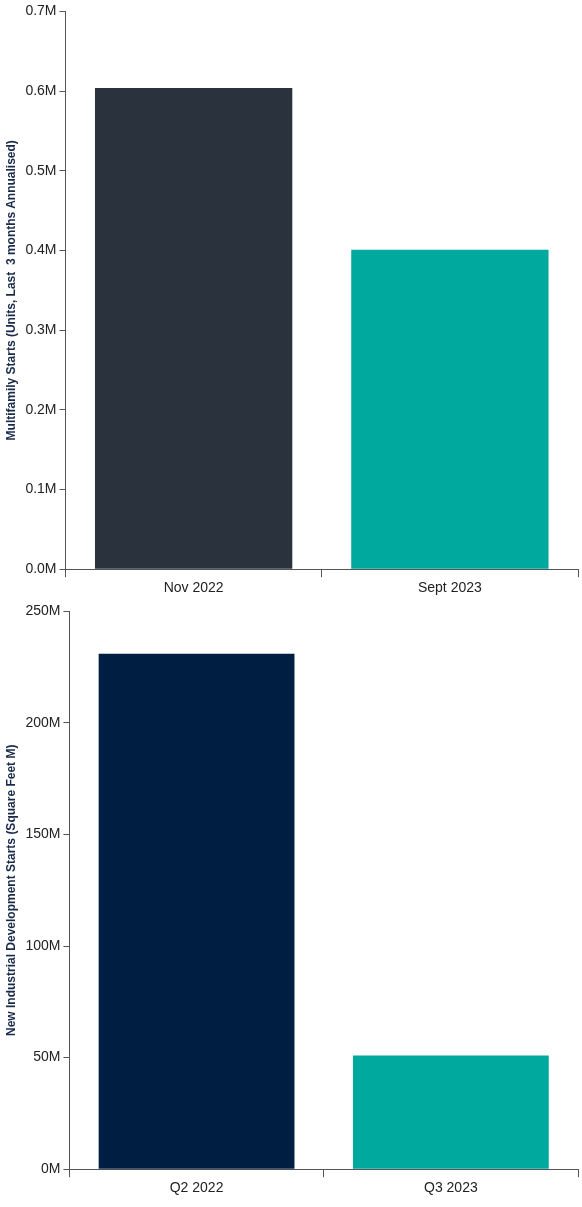 This screenshot has height=1207, width=582. What do you see at coordinates (450, 587) in the screenshot?
I see `x-tick-label: Sept 2023` at bounding box center [450, 587].